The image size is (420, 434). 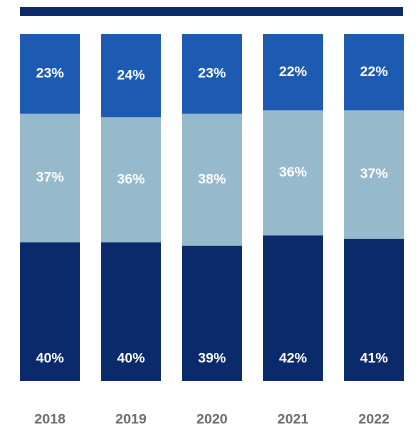 What do you see at coordinates (293, 358) in the screenshot?
I see `data-label-bottom-2021: 42%` at bounding box center [293, 358].